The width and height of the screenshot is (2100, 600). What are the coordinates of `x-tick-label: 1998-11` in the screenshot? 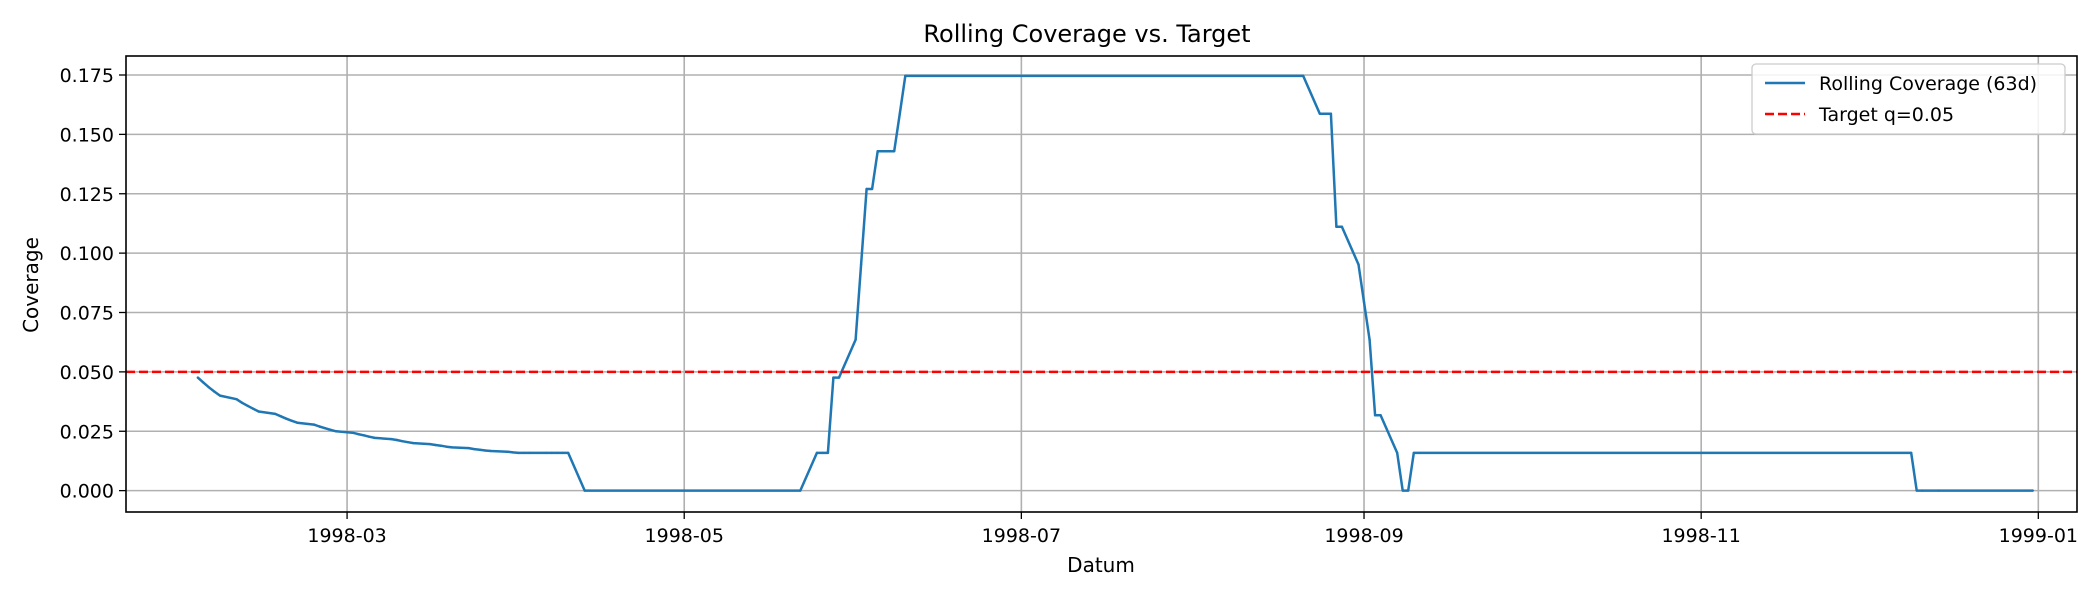 It's located at (1700, 536).